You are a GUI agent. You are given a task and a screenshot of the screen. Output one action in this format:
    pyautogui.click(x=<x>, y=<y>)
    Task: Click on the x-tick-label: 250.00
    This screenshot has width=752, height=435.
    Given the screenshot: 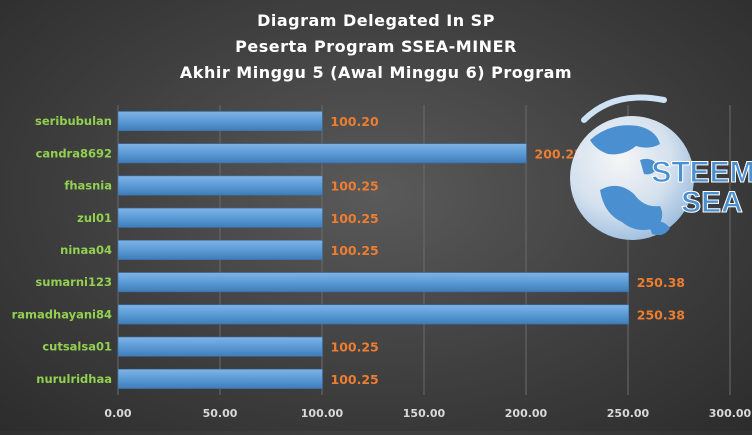 What is the action you would take?
    pyautogui.click(x=628, y=413)
    